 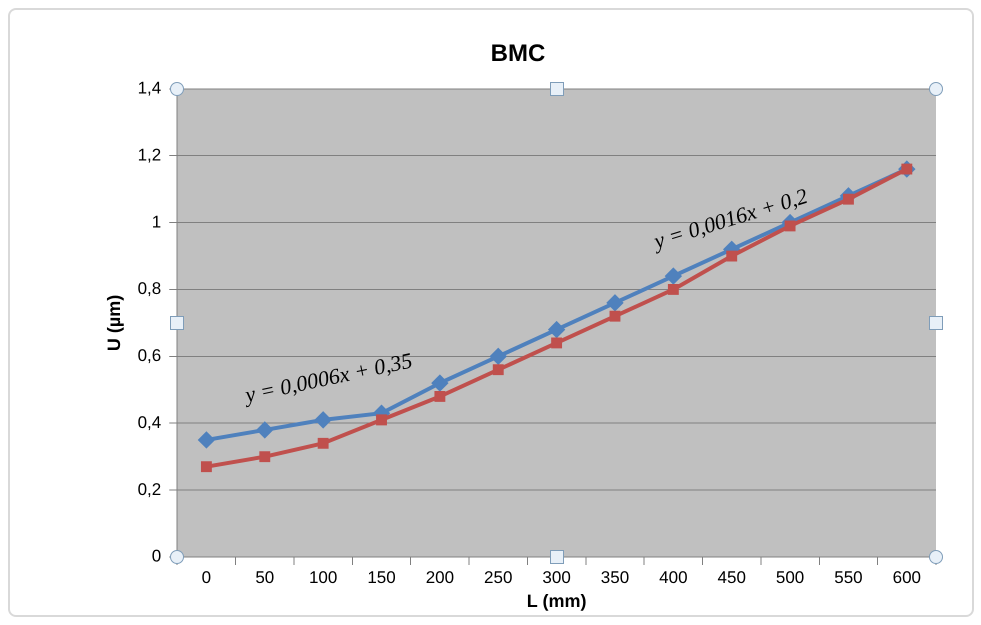 I want to click on y-tick-label: 0,6, so click(x=150, y=356).